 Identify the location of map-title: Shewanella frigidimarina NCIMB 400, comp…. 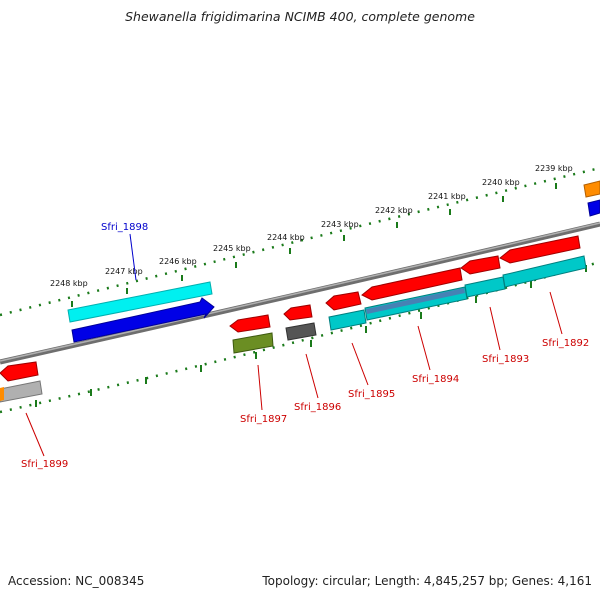
(300, 16).